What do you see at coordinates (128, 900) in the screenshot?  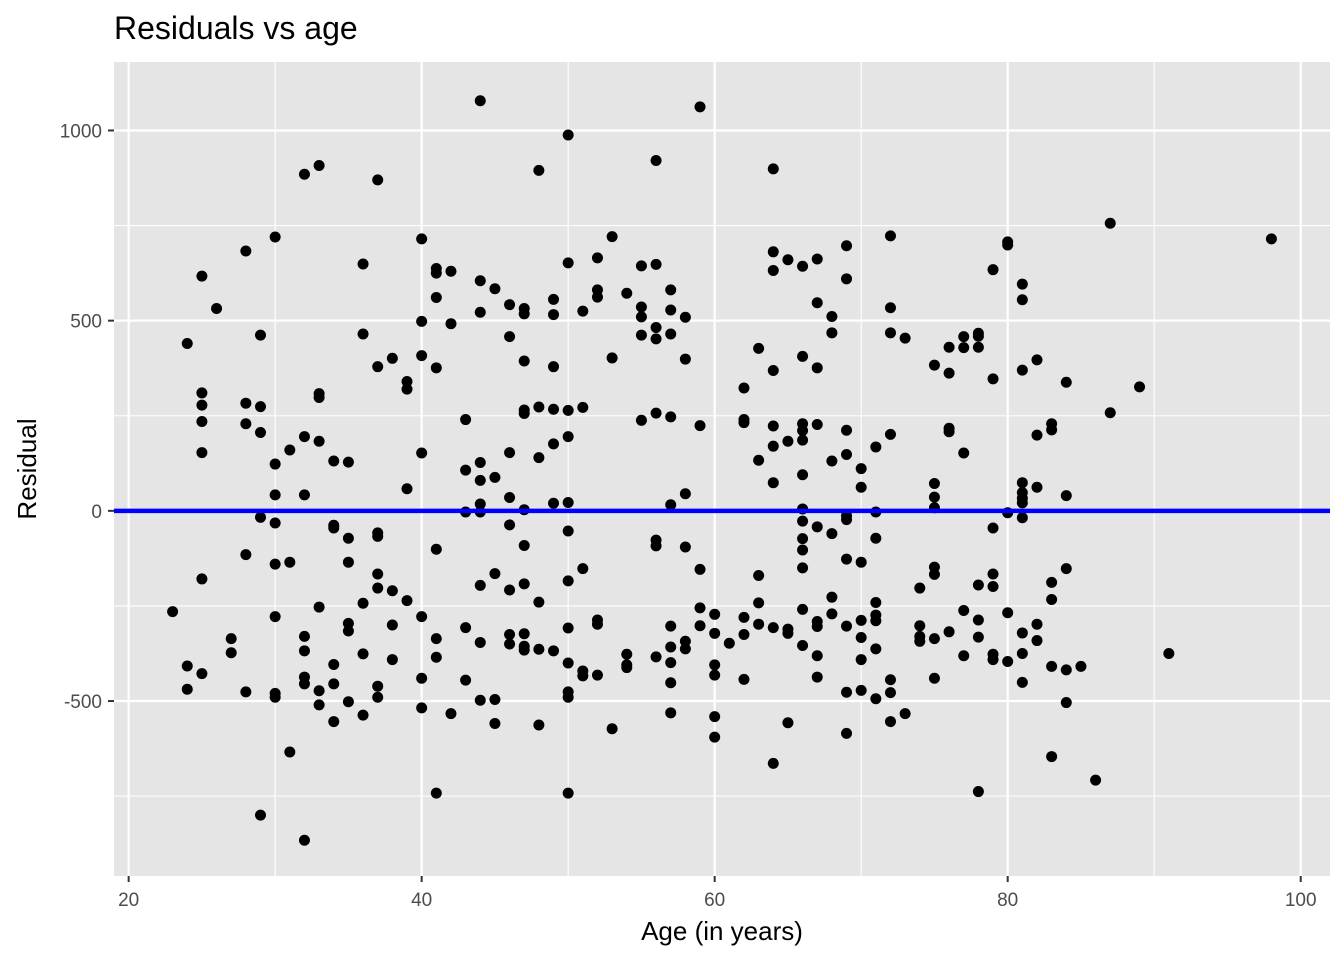 I see `x-tick-label: 20` at bounding box center [128, 900].